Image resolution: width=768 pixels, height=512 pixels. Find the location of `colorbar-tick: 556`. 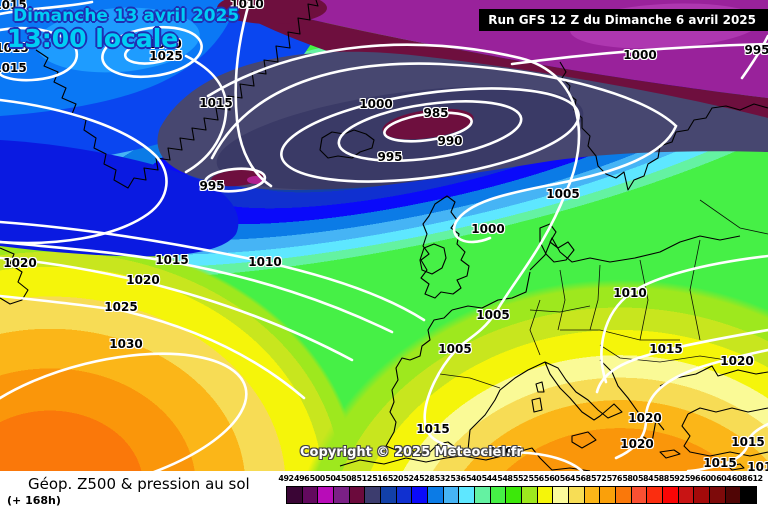

colorbar-tick: 556 is located at coordinates (536, 478).